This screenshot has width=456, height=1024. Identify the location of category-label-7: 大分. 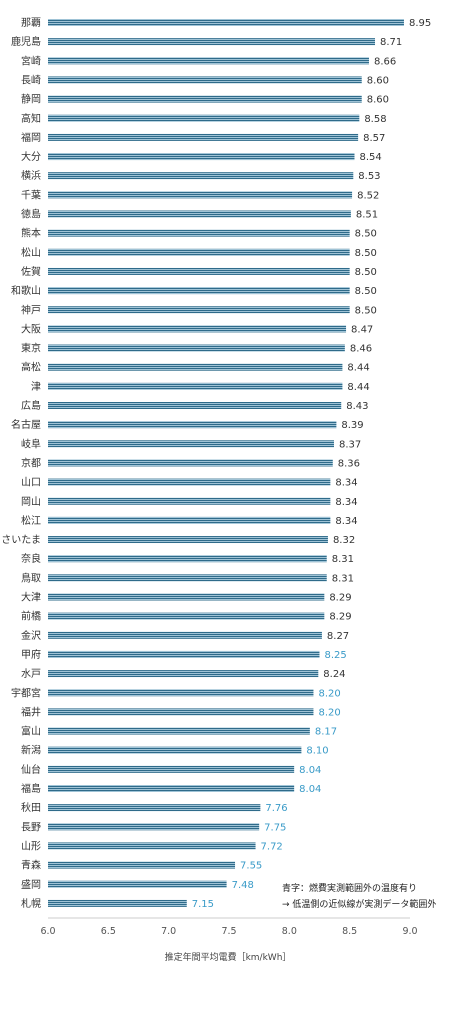
(31, 156).